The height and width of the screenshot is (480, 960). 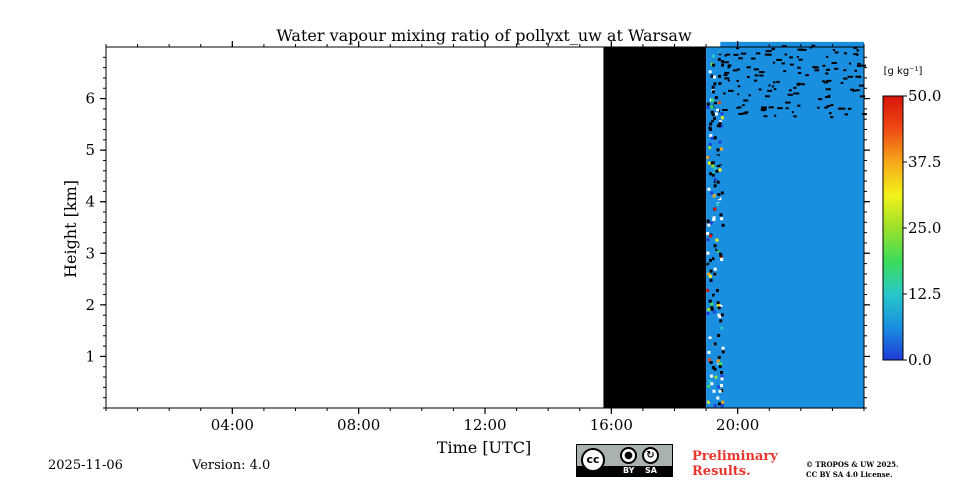 What do you see at coordinates (924, 162) in the screenshot?
I see `colorbar-tick-label: 37.5` at bounding box center [924, 162].